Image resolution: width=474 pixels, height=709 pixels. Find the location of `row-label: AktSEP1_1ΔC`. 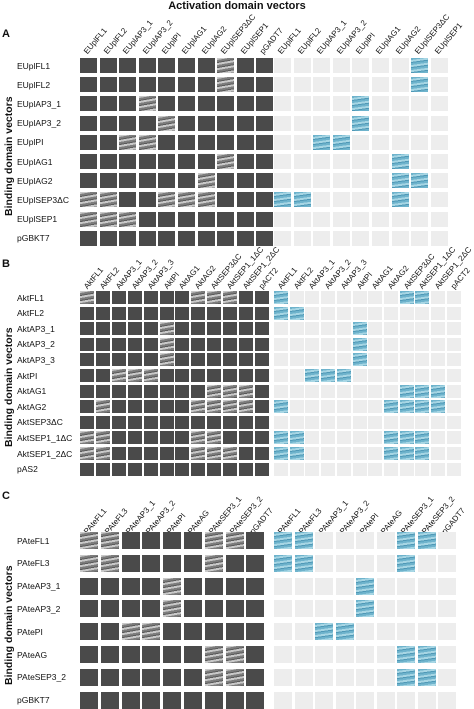

row-label: AktSEP1_1ΔC is located at coordinates (45, 437).